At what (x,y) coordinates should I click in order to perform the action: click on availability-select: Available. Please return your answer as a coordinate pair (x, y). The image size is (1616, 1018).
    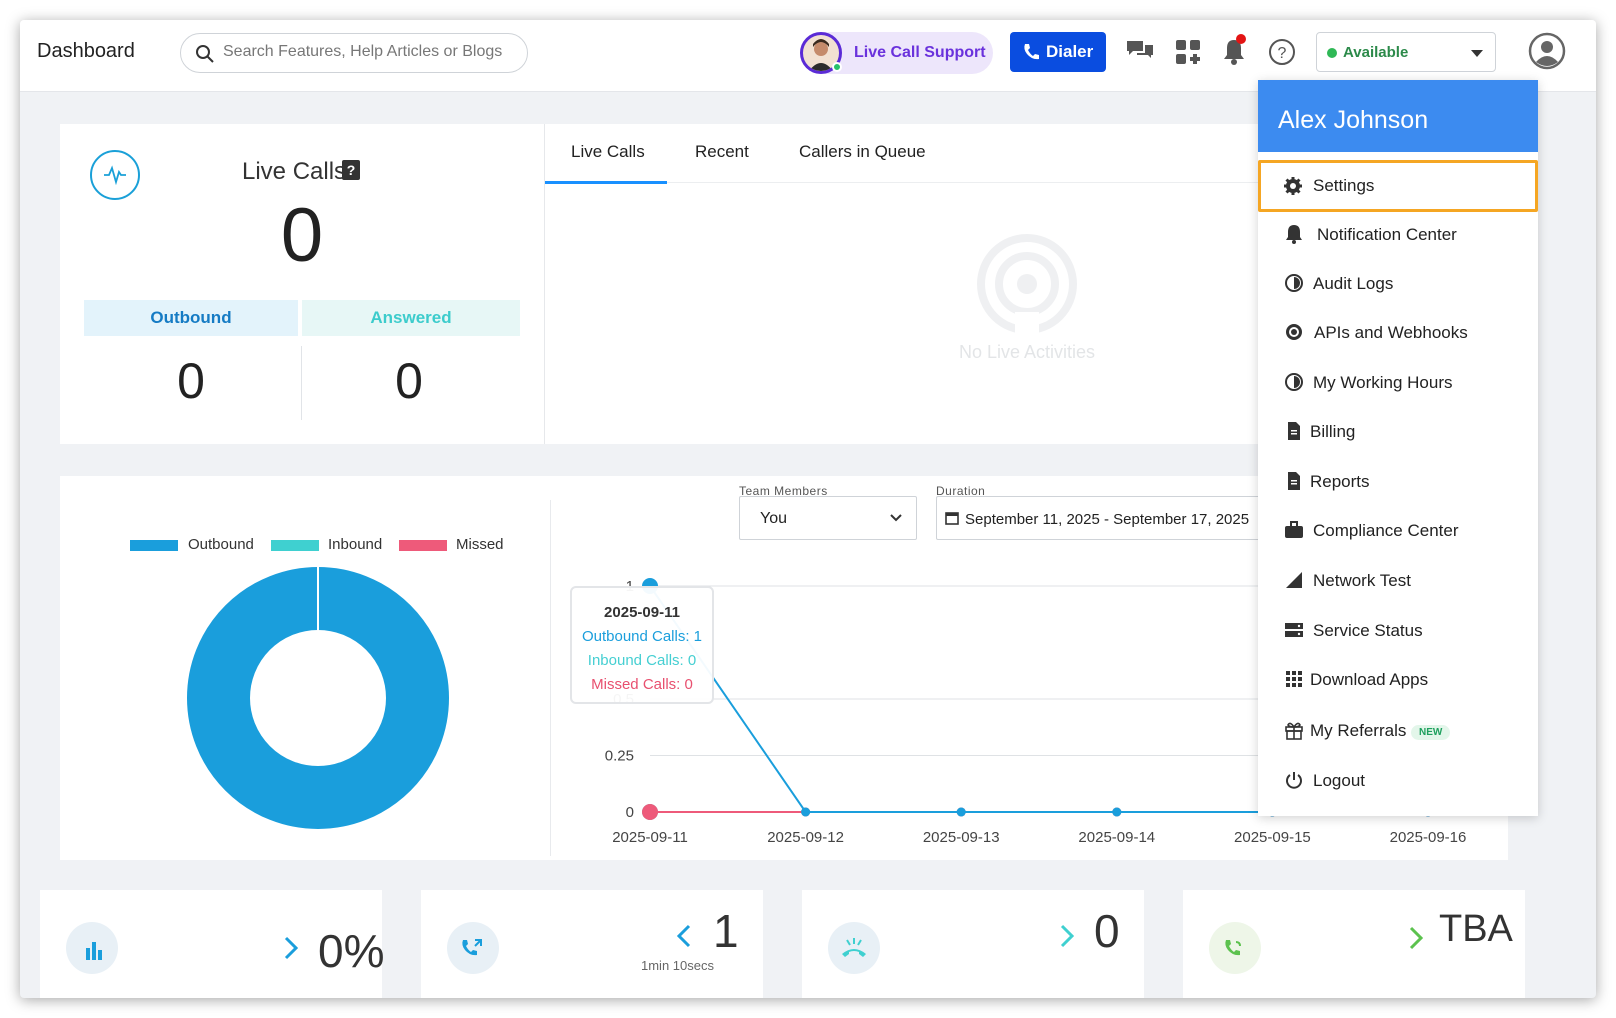
    Looking at the image, I should click on (1406, 52).